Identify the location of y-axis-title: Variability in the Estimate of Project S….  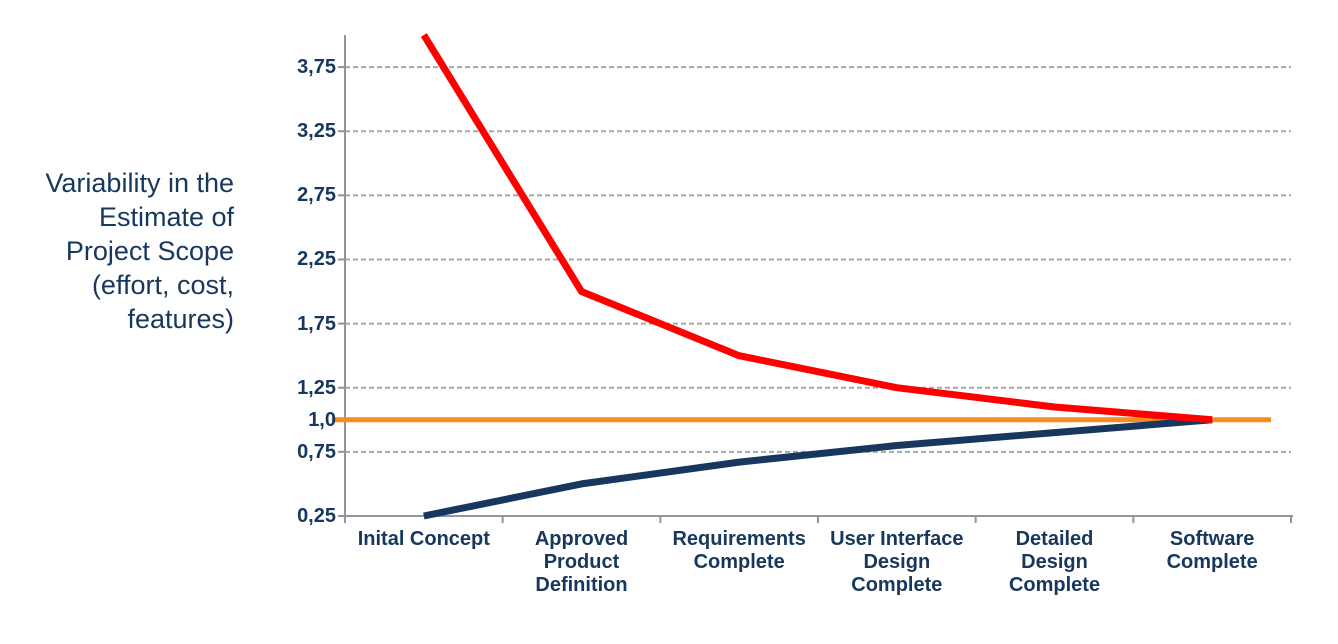
(139, 251).